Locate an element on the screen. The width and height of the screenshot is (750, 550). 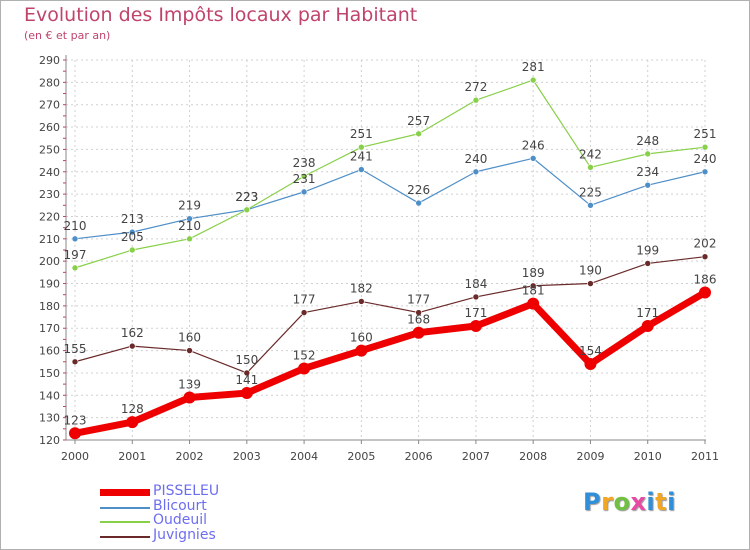
data-label-blicourt: 223 is located at coordinates (246, 197).